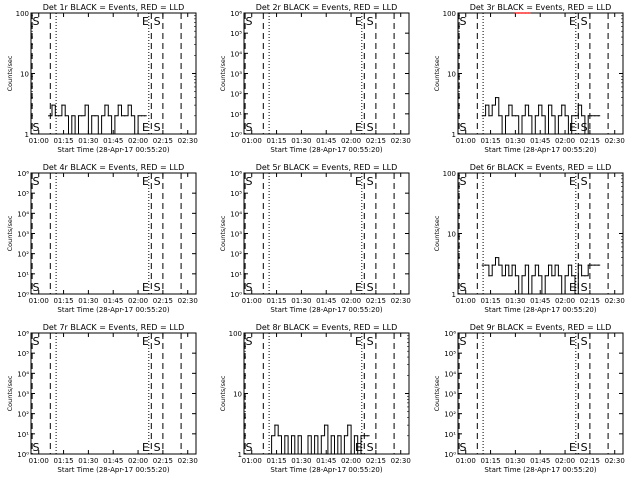 The image size is (640, 484). What do you see at coordinates (114, 167) in the screenshot?
I see `panel-title: Det 4r BLACK = Events, RED = LLD` at bounding box center [114, 167].